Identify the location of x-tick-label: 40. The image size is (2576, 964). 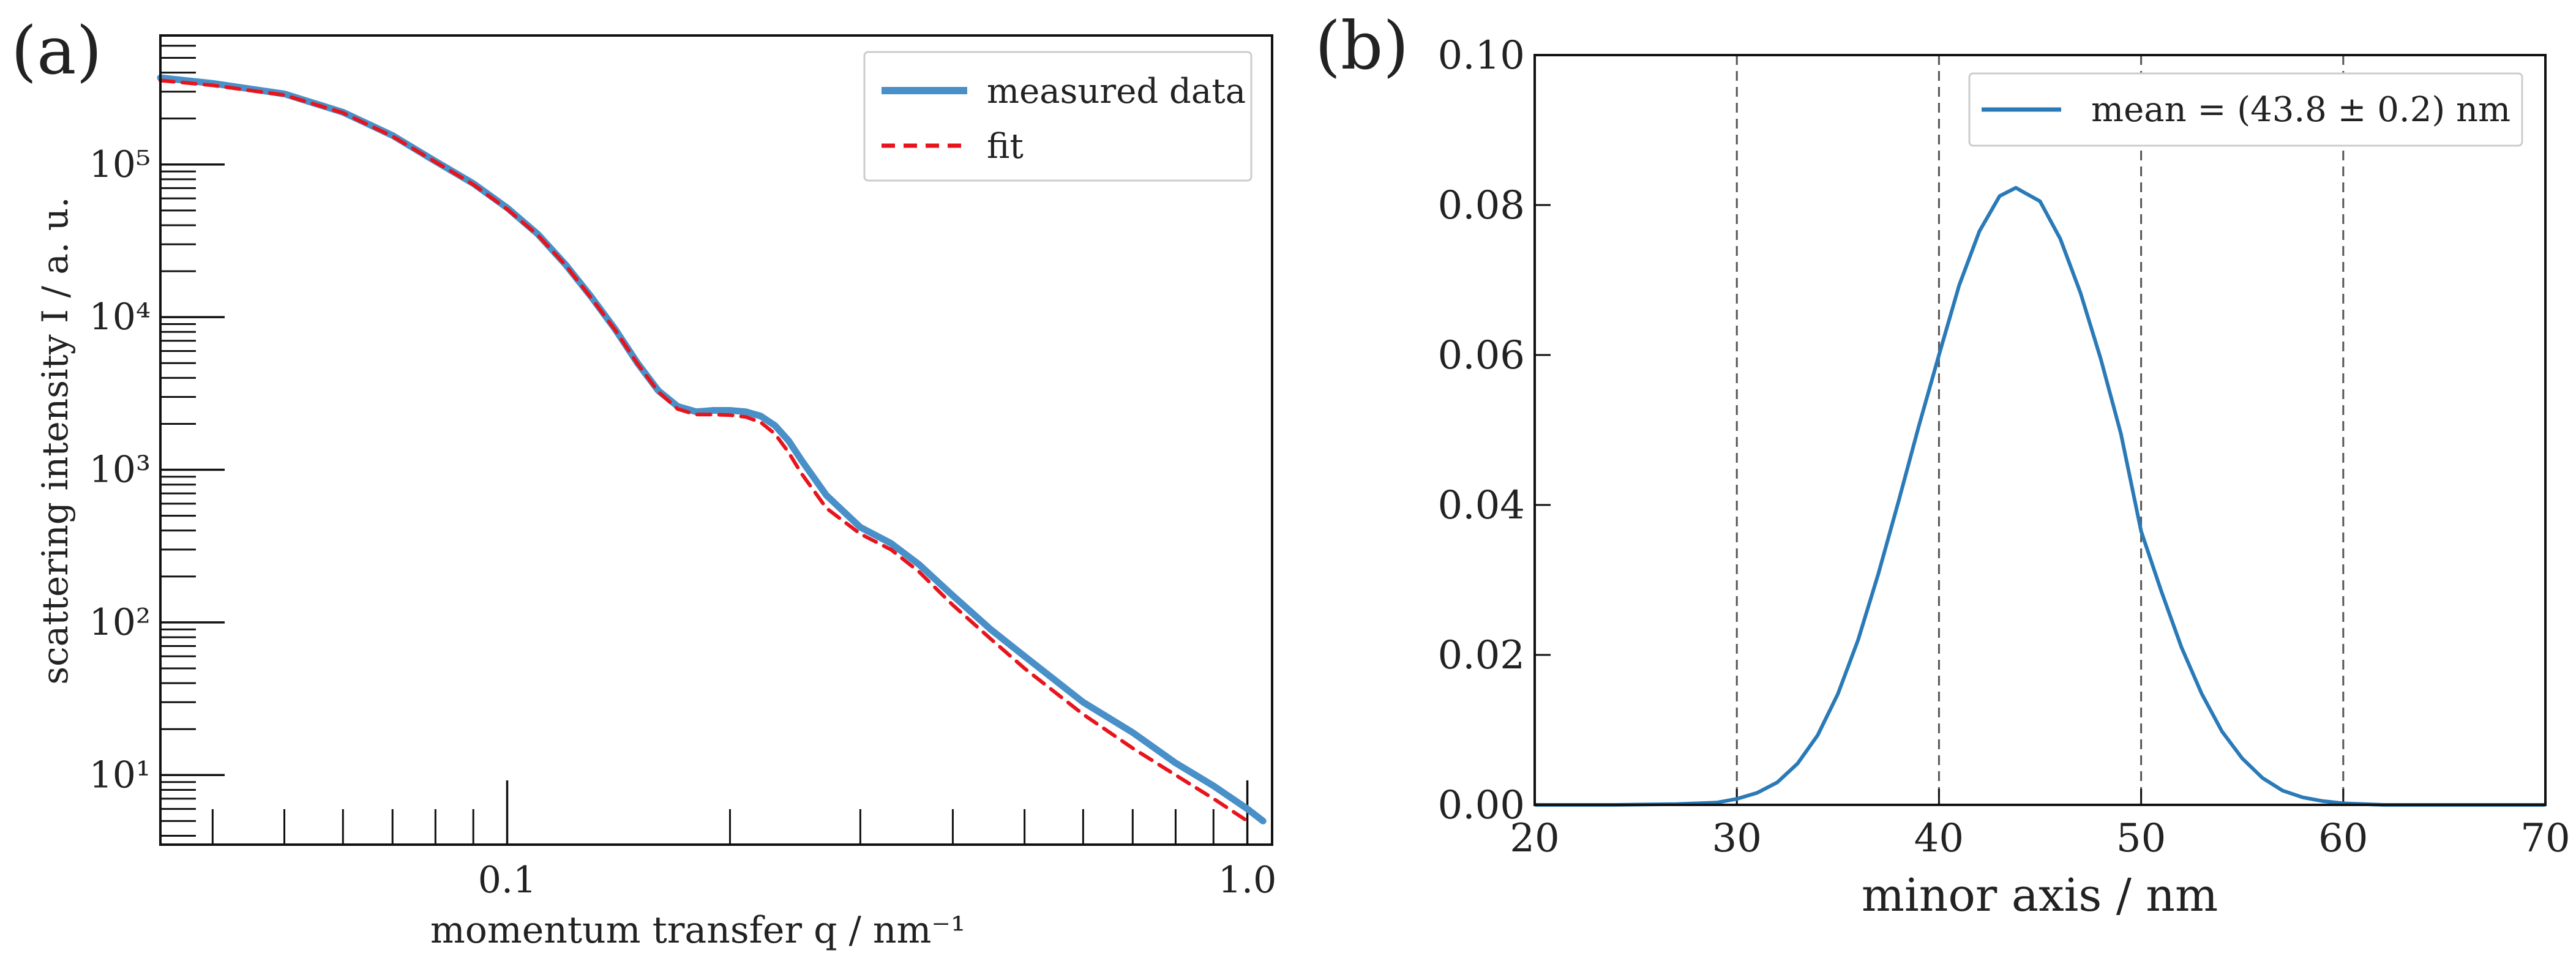
(1939, 839).